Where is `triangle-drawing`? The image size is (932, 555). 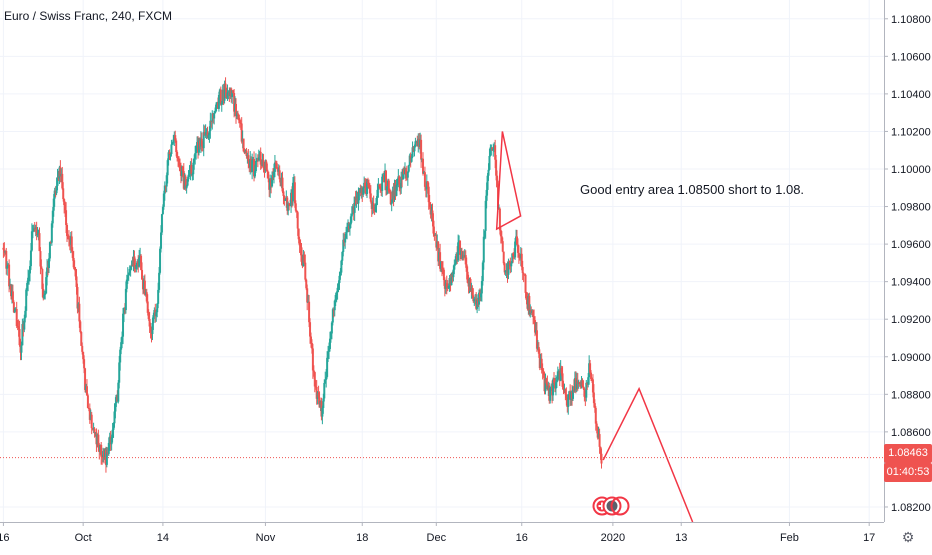
triangle-drawing is located at coordinates (508, 181).